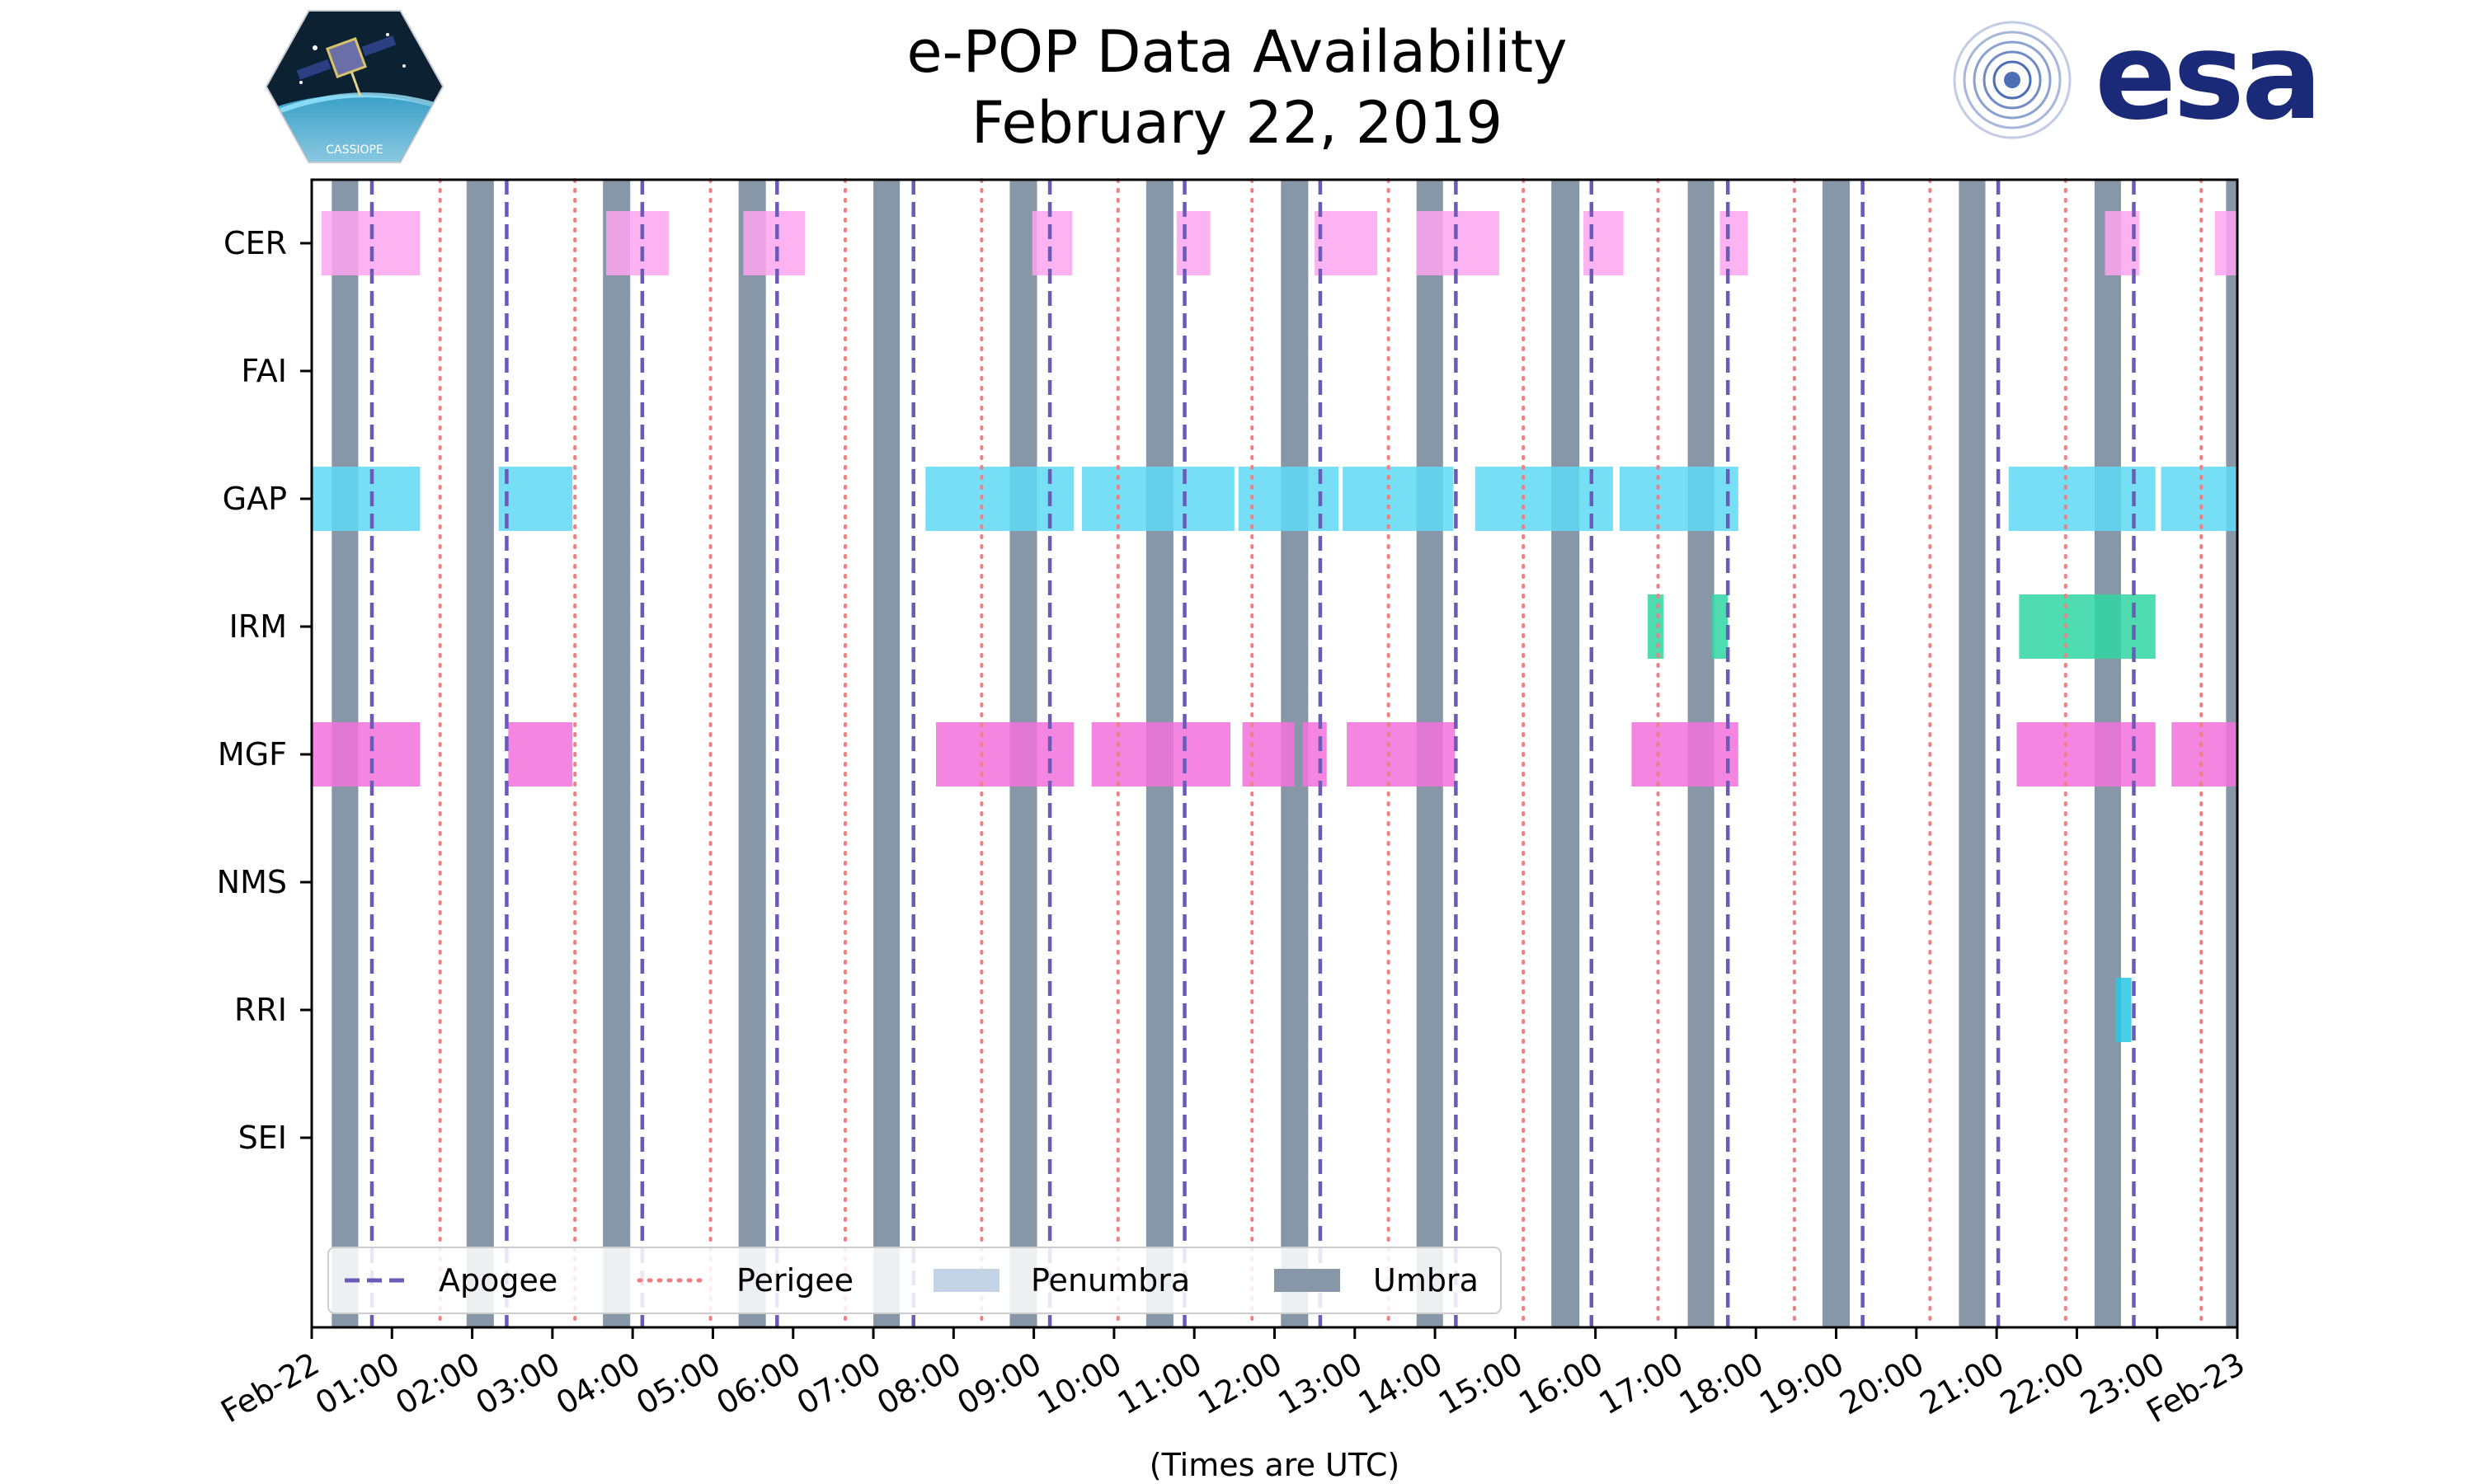 This screenshot has height=1484, width=2474. I want to click on x-tick-label-22: 22:00, so click(2042, 1383).